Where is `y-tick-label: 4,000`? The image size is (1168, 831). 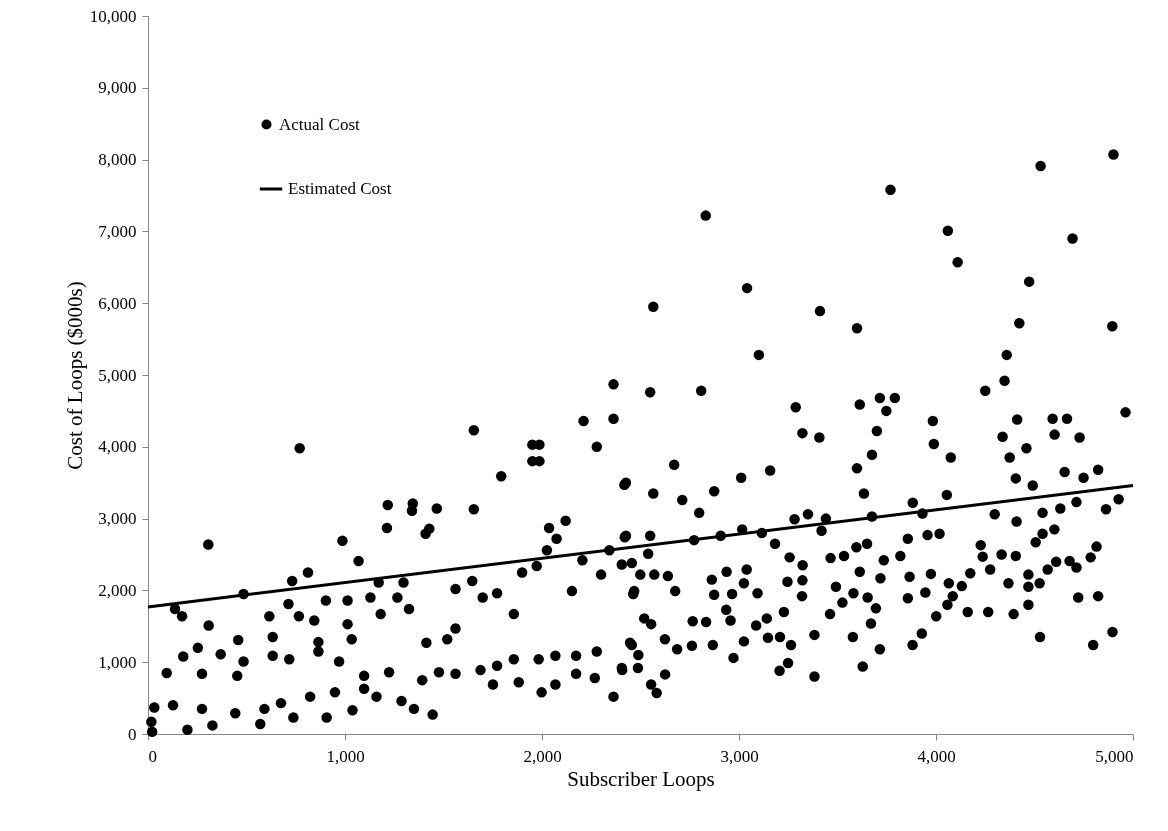
y-tick-label: 4,000 is located at coordinates (117, 447).